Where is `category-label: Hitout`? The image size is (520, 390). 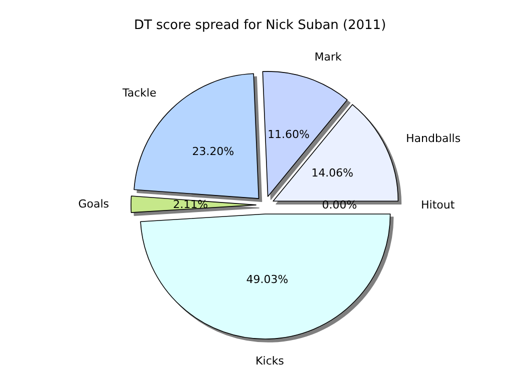
category-label: Hitout is located at coordinates (438, 205).